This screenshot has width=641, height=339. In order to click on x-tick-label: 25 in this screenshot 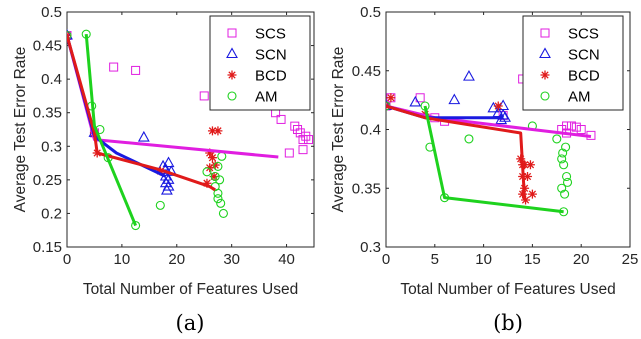, I will do `click(630, 259)`.